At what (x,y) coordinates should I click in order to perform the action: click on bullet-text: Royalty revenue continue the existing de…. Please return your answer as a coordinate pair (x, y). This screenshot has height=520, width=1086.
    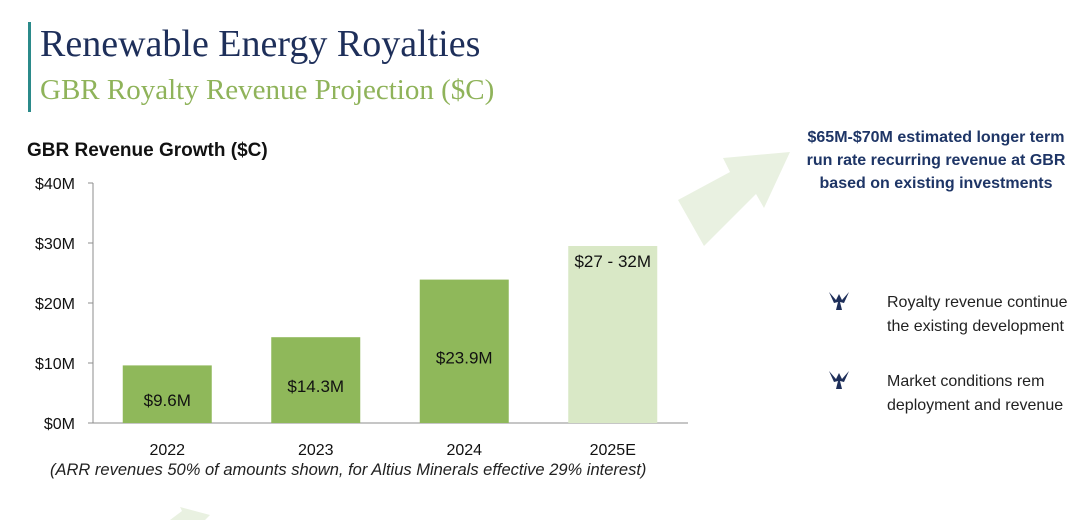
    Looking at the image, I should click on (986, 315).